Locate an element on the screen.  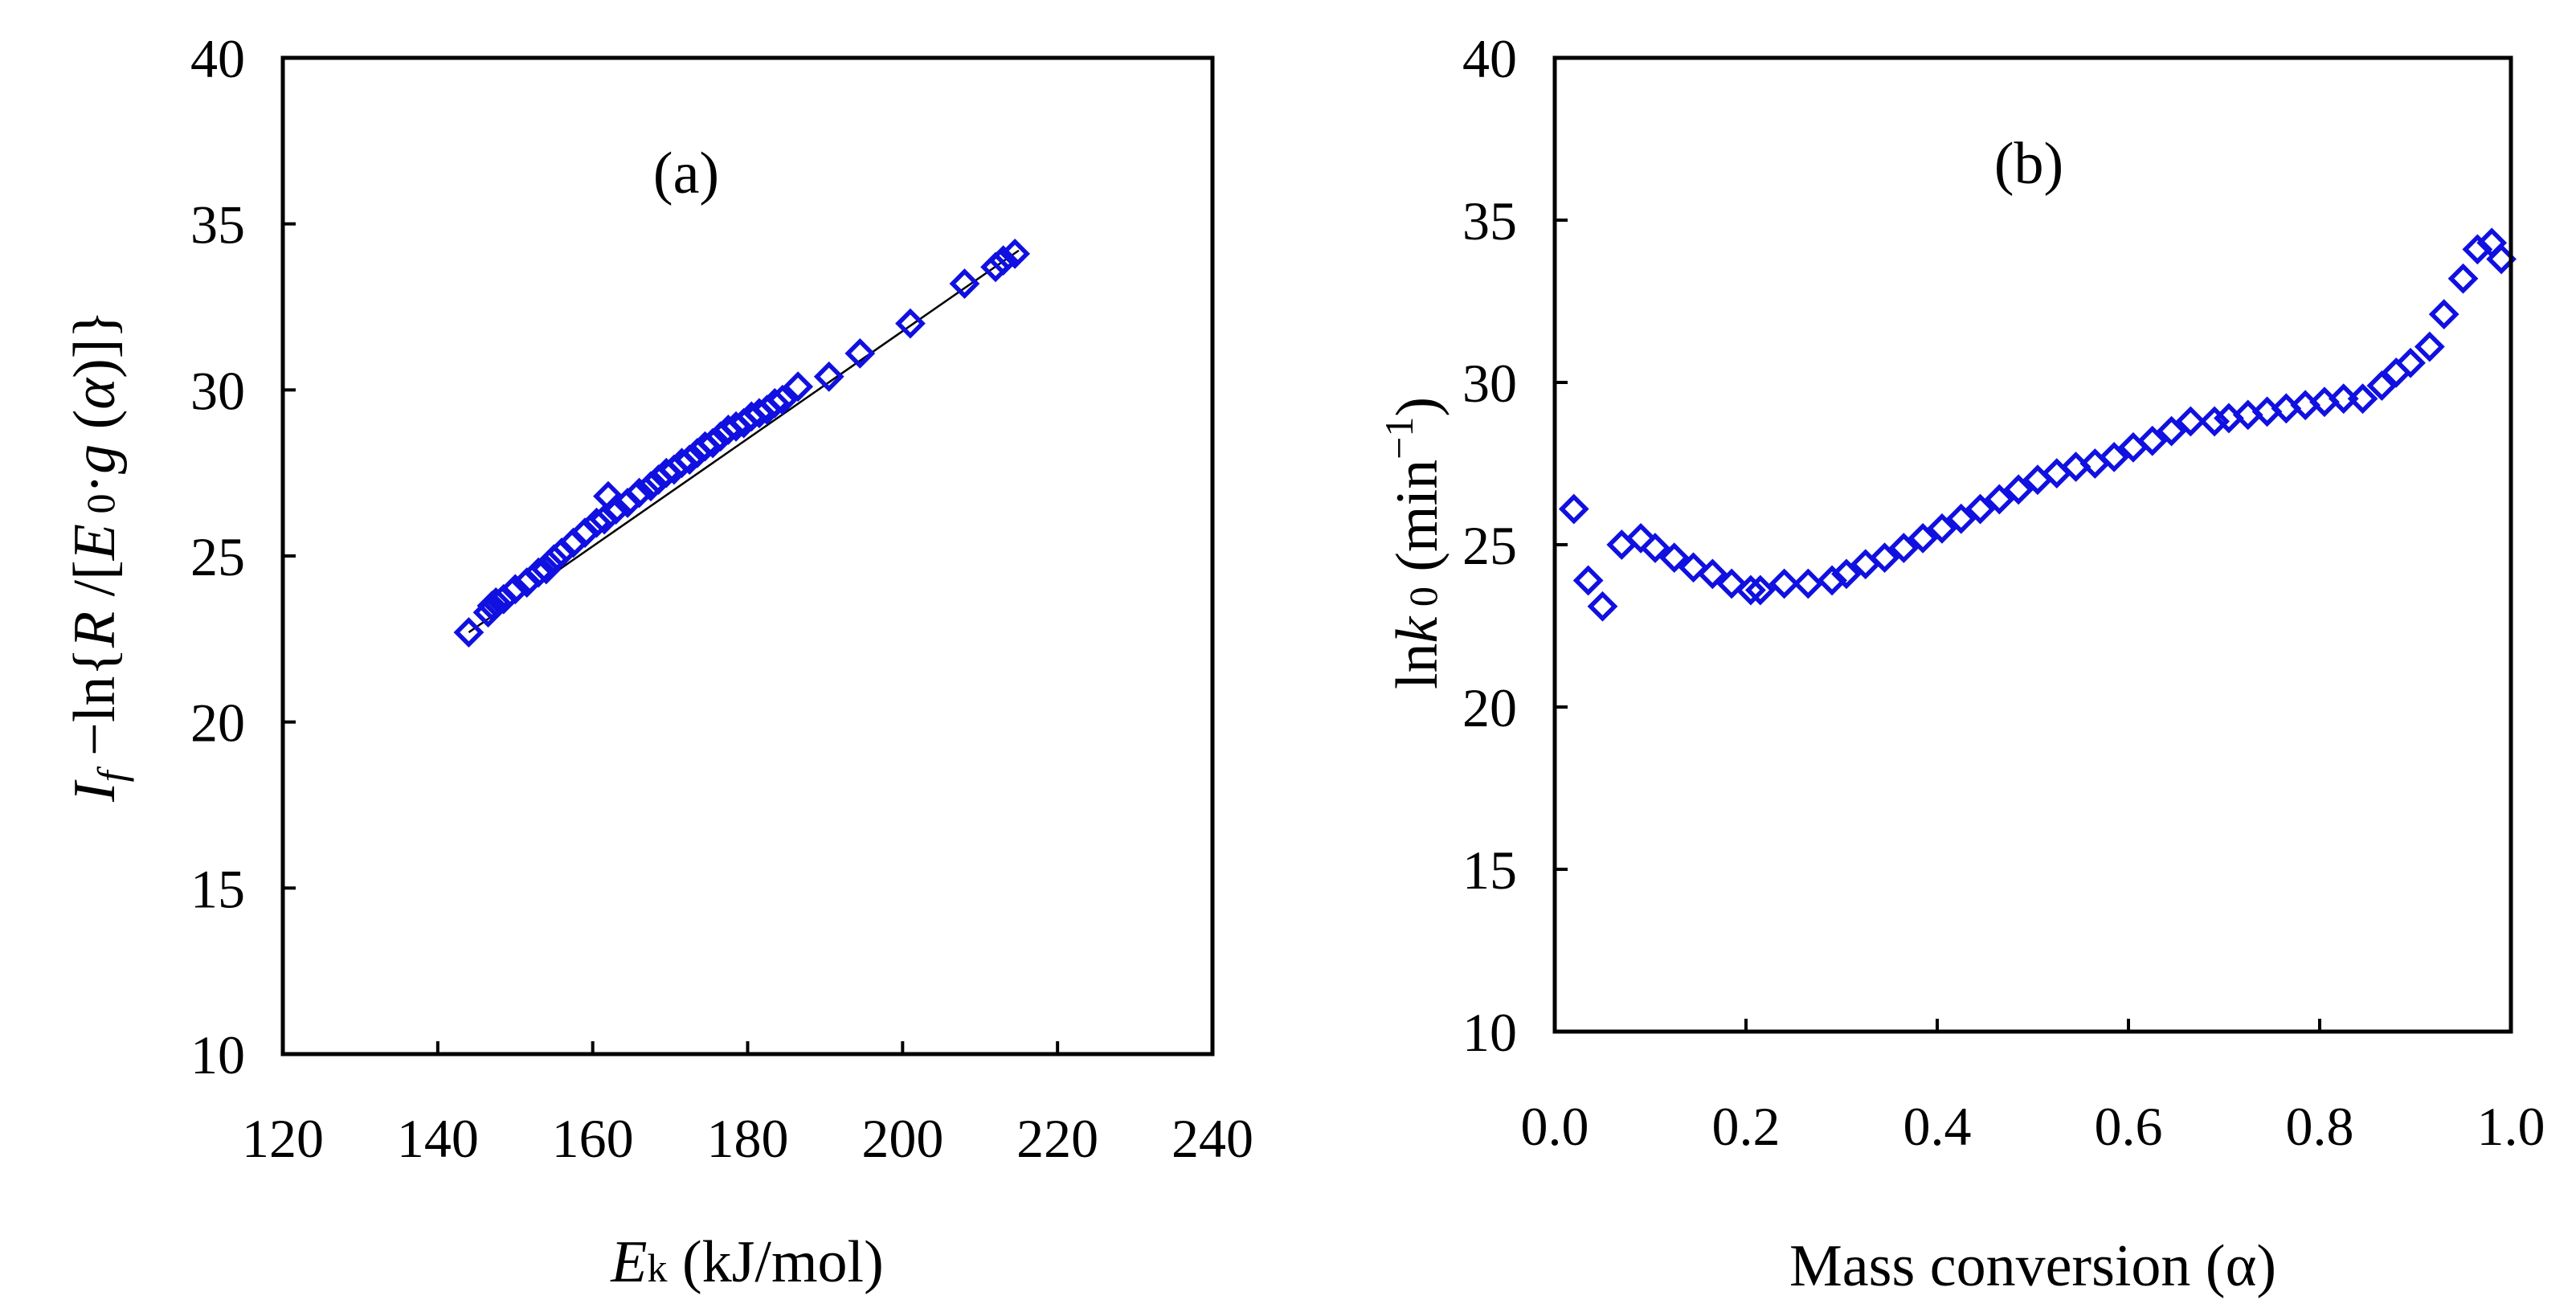
panel-b-y-tick-label: 20 is located at coordinates (1489, 708).